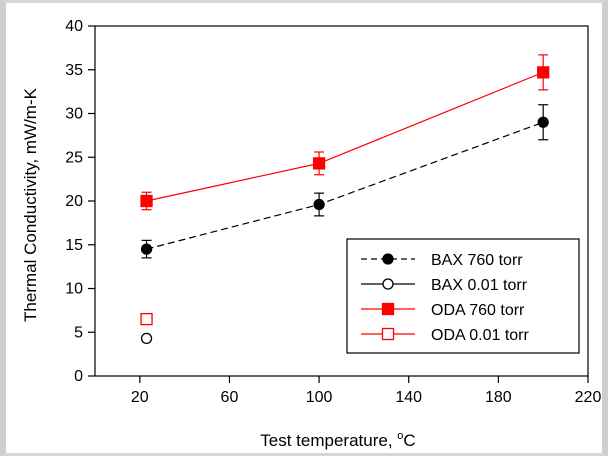 The image size is (608, 456). What do you see at coordinates (477, 260) in the screenshot?
I see `legend-label: BAX 760 torr` at bounding box center [477, 260].